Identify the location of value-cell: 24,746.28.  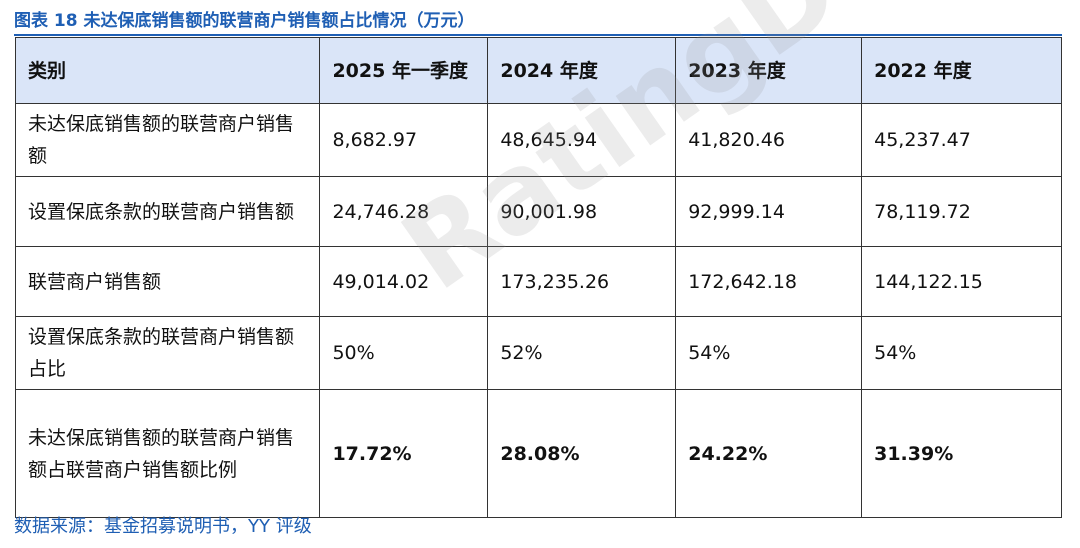
(404, 211).